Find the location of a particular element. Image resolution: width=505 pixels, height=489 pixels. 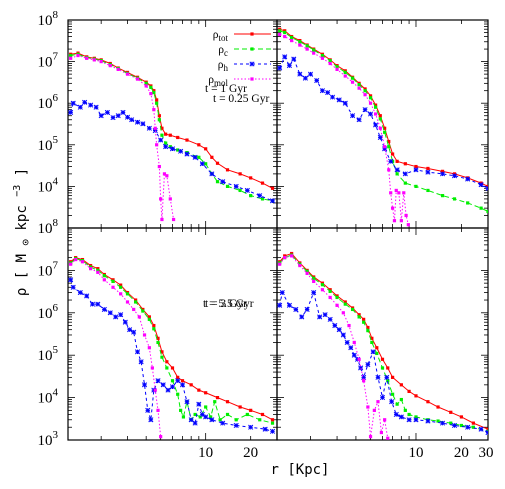

series-line-c is located at coordinates (171, 341).